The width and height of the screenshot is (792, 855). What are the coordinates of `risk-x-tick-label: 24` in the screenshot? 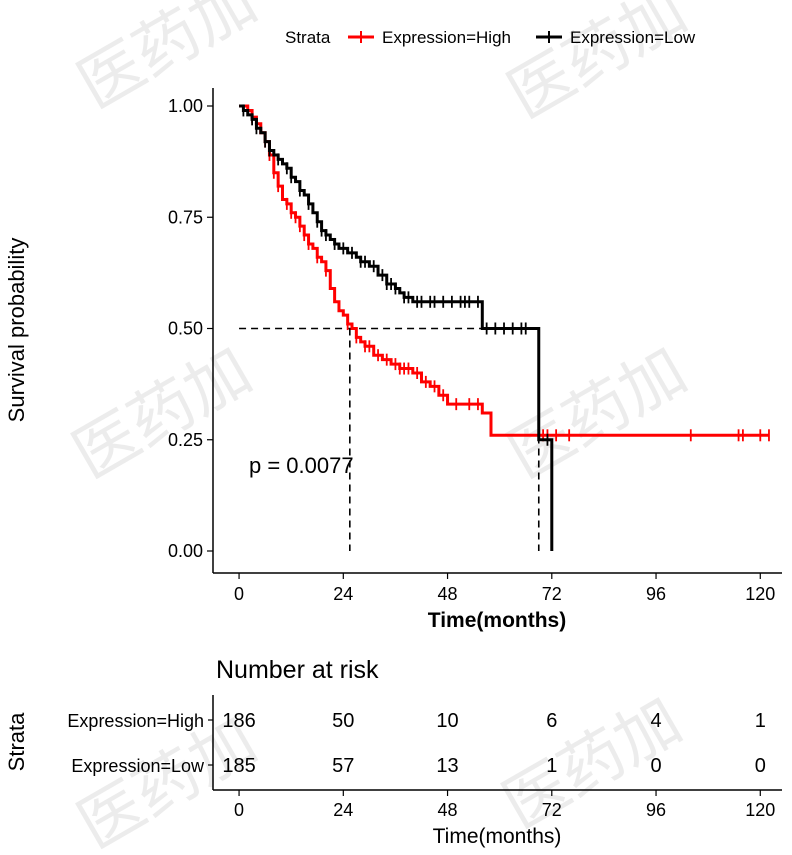 It's located at (343, 810).